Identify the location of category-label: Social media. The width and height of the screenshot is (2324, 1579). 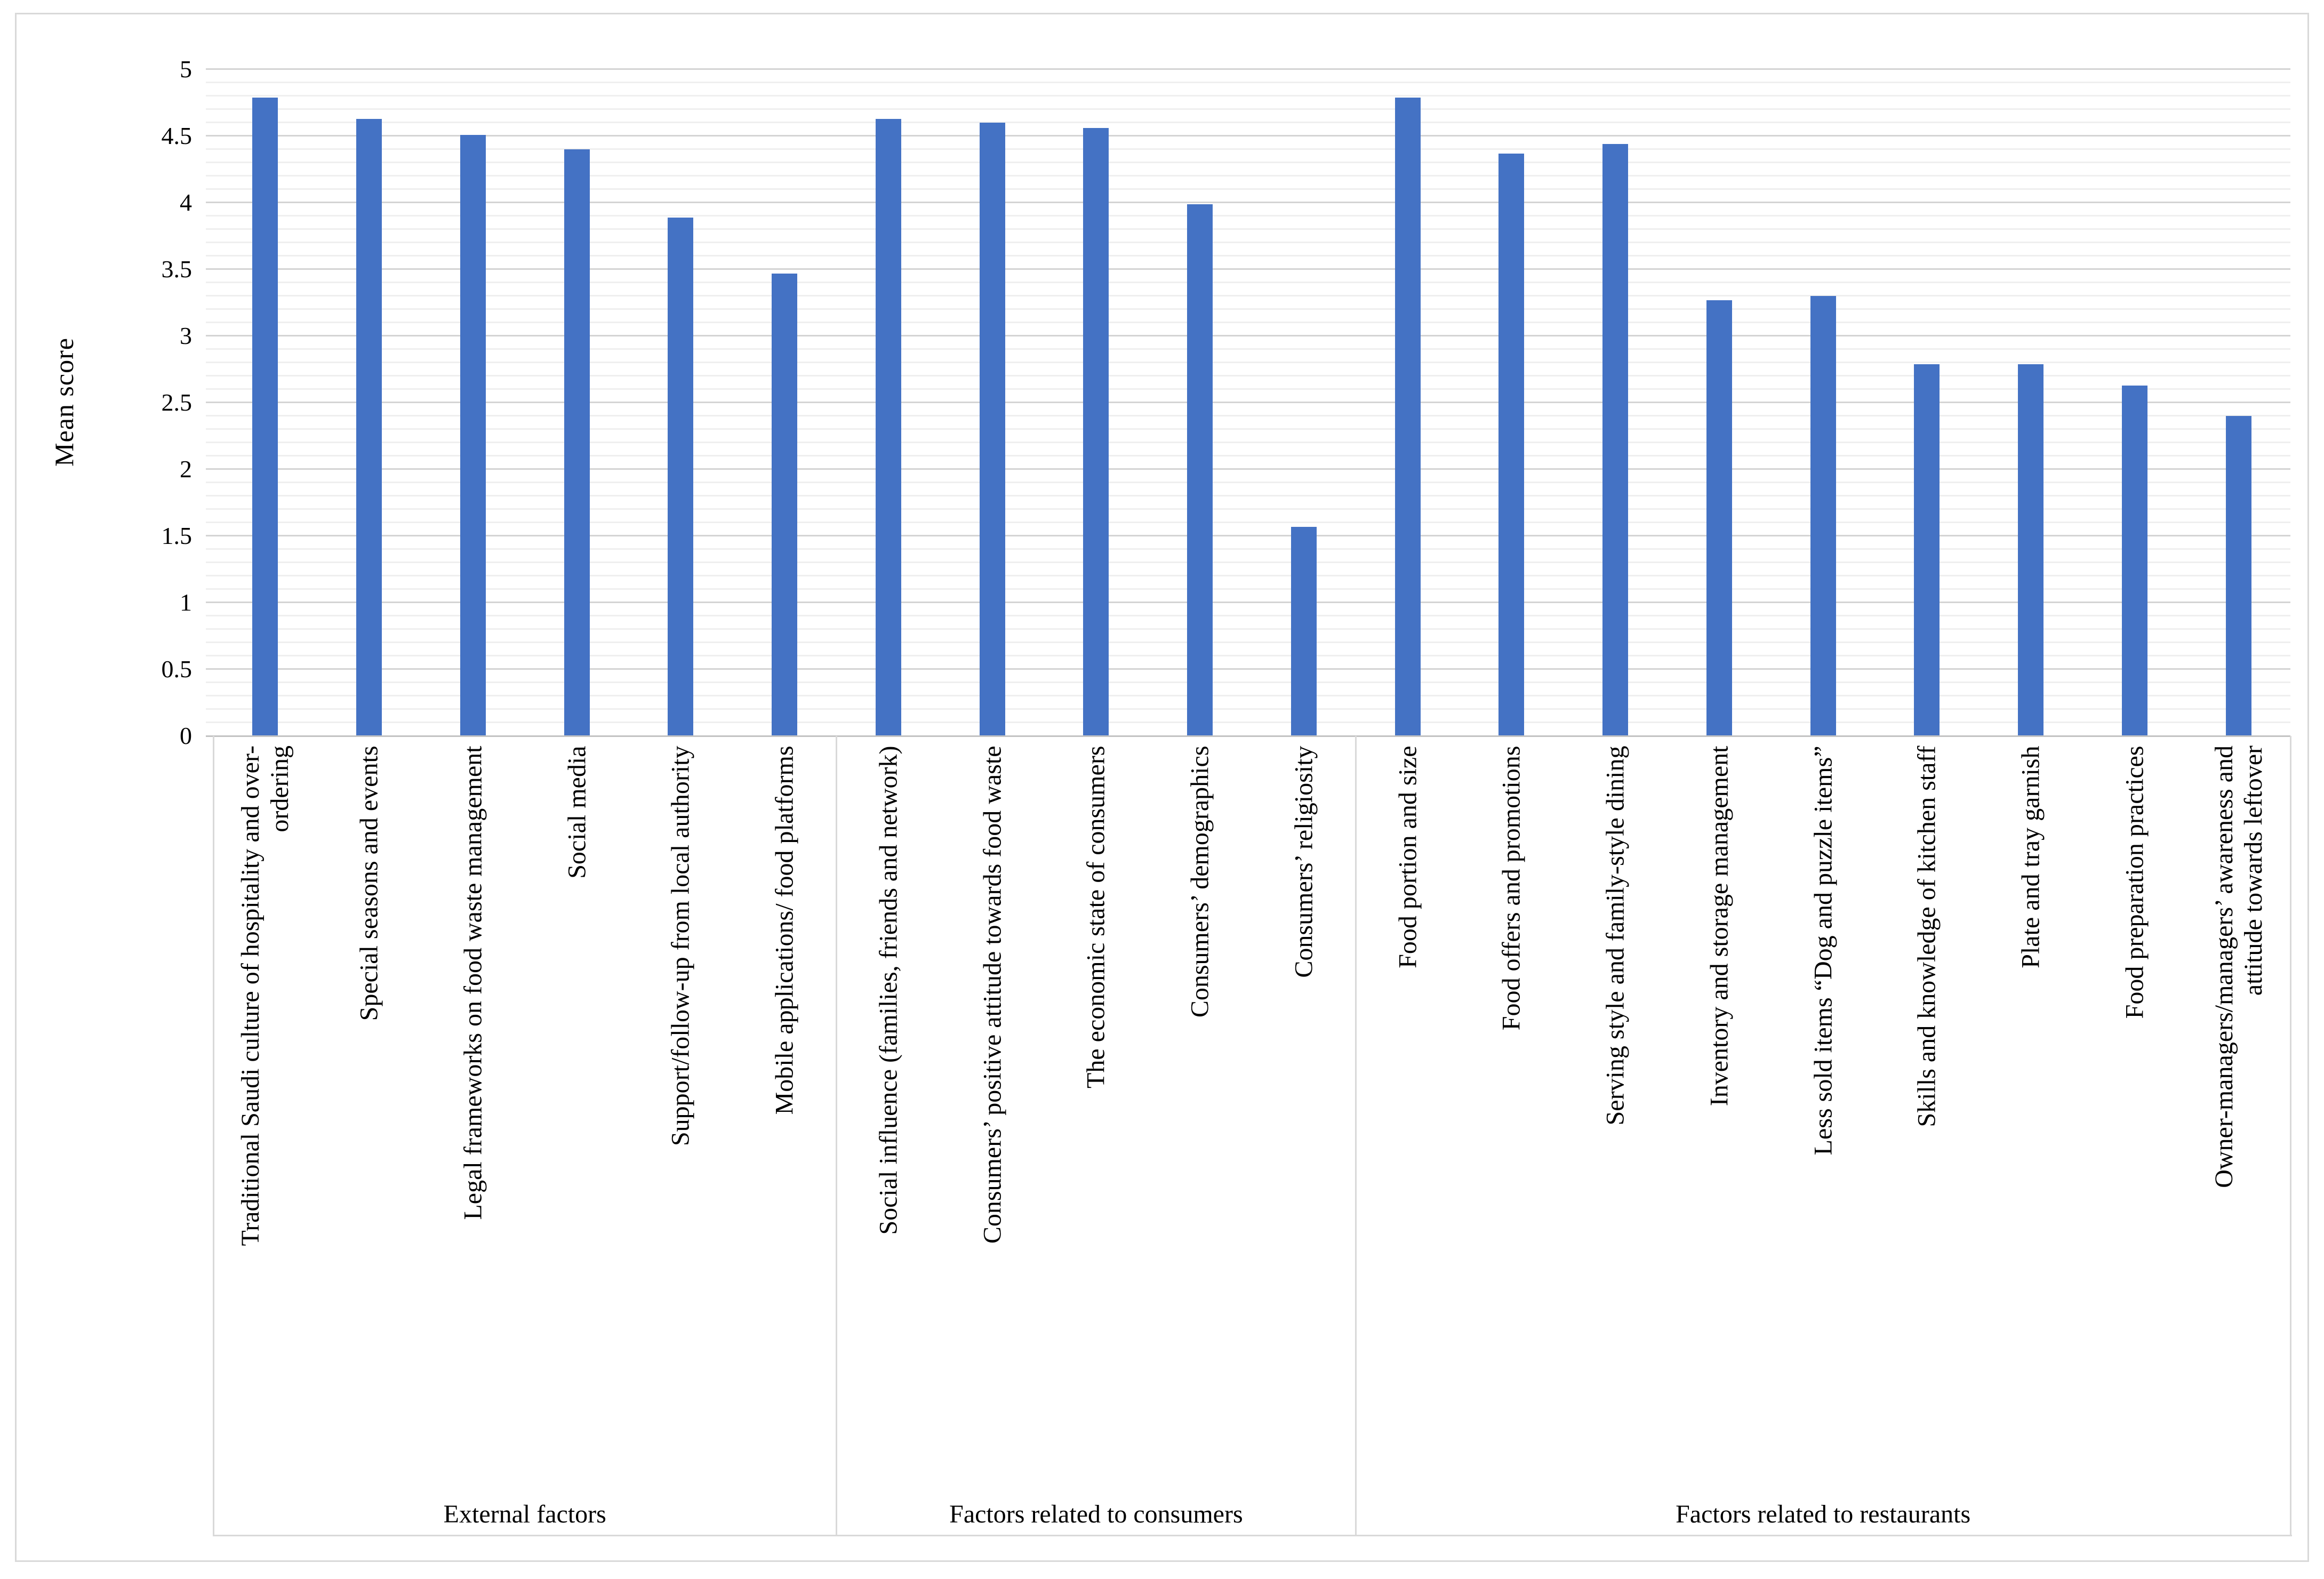
(577, 813).